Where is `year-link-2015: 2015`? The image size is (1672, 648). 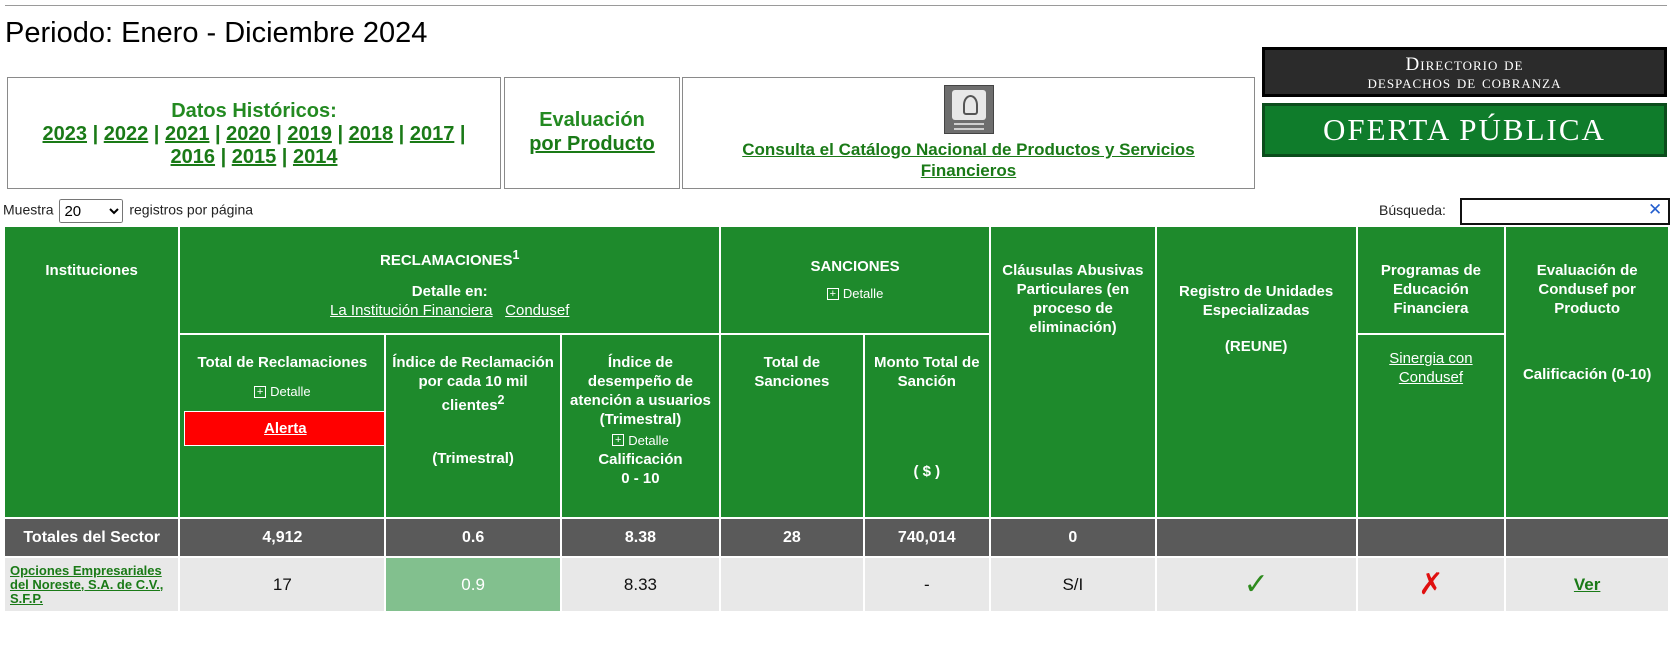
year-link-2015: 2015 is located at coordinates (254, 157).